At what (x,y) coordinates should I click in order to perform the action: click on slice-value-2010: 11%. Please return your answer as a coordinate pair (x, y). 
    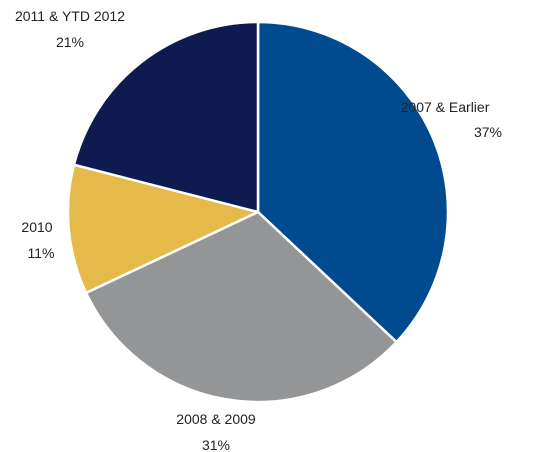
    Looking at the image, I should click on (41, 253).